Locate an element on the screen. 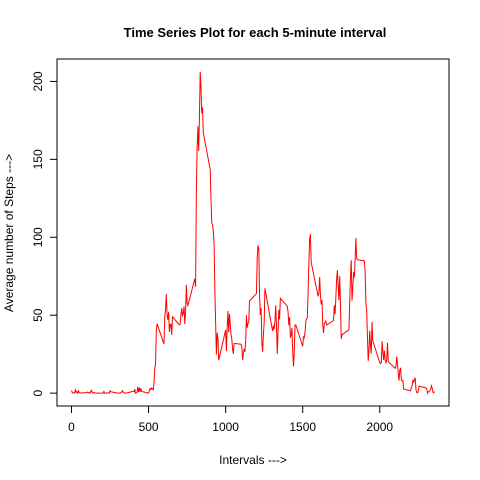 Image resolution: width=480 pixels, height=480 pixels. y-tick-label: 0 is located at coordinates (38, 392).